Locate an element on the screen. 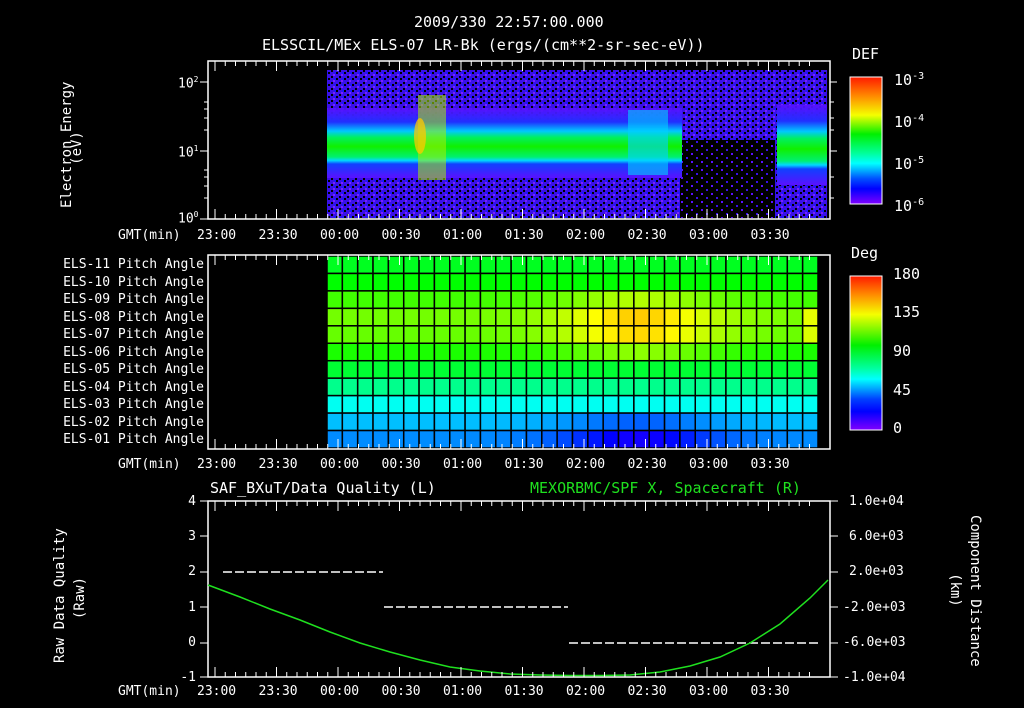  left-ytick-label: 3 is located at coordinates (192, 537).